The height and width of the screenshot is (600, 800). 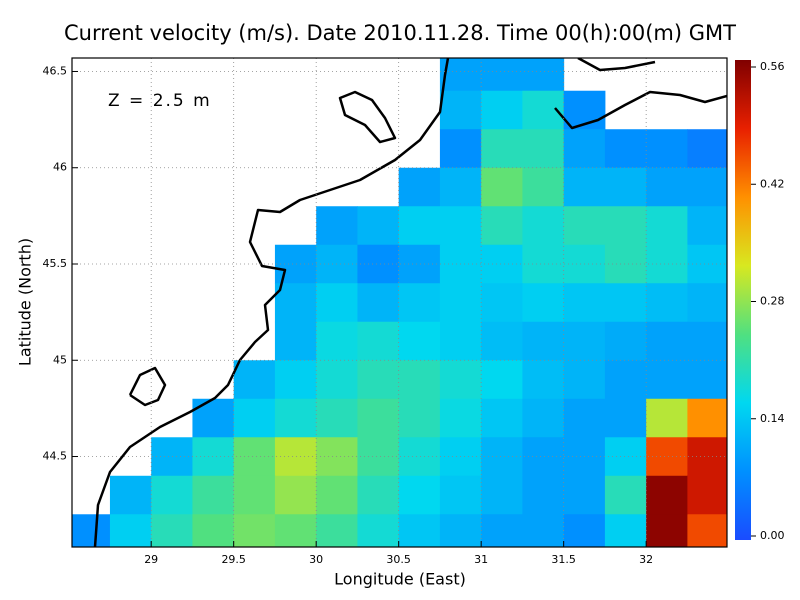 What do you see at coordinates (772, 418) in the screenshot?
I see `colorbar-tick-label: 0.14` at bounding box center [772, 418].